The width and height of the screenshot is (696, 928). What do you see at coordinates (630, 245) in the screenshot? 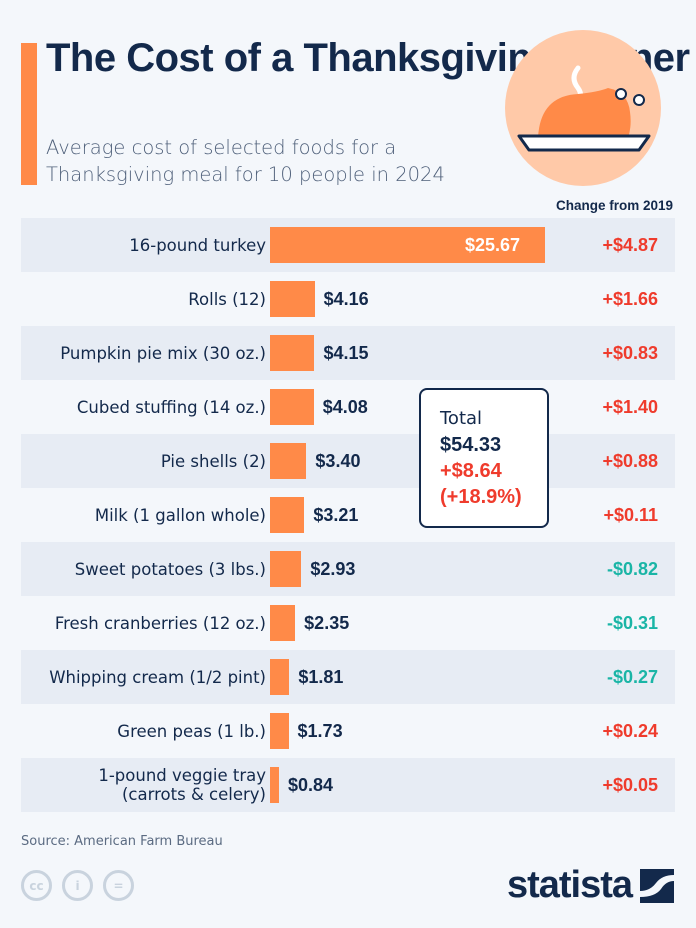
I see `change-label: +$4.87` at bounding box center [630, 245].